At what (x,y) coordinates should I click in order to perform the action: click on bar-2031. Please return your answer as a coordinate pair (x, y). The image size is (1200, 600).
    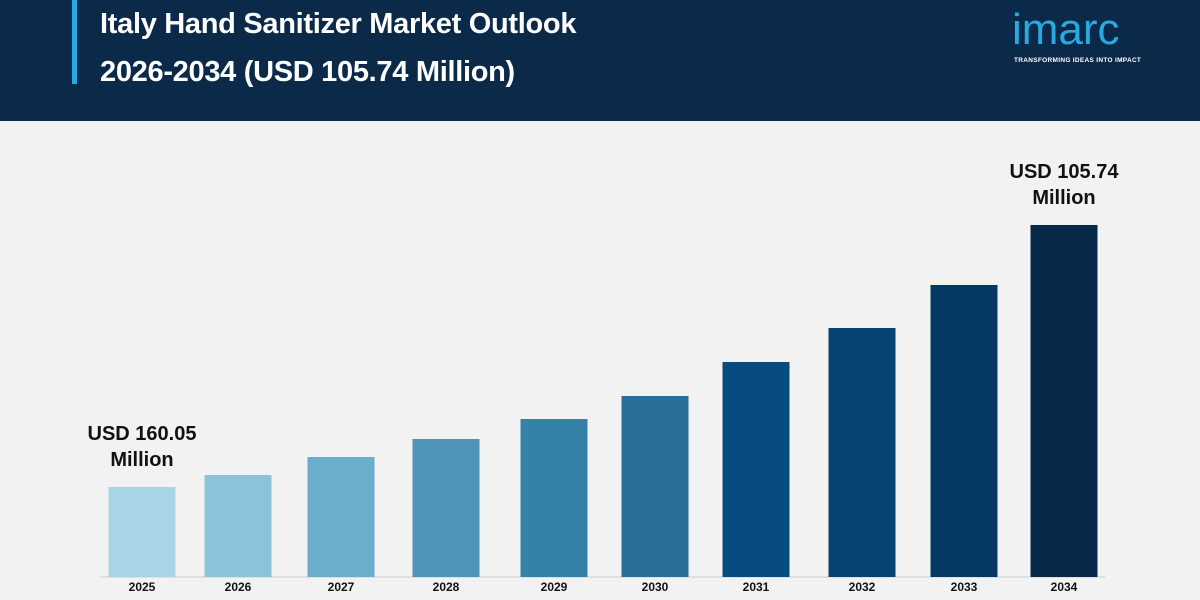
    Looking at the image, I should click on (756, 469).